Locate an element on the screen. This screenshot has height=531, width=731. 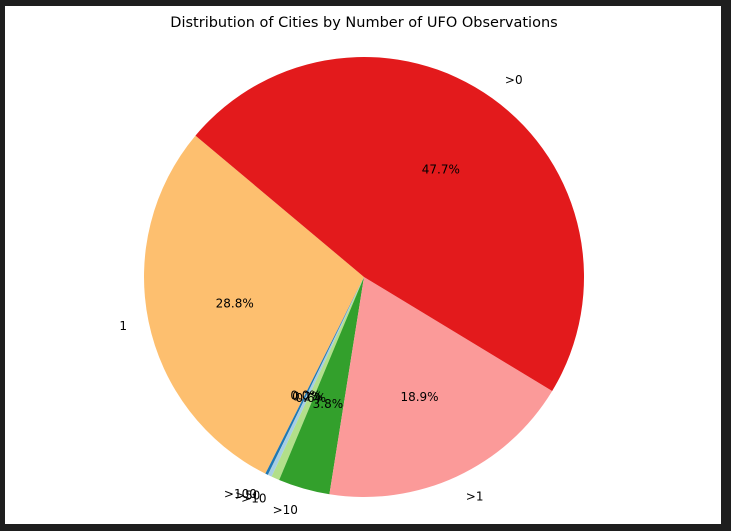
slice-category-label: >100 is located at coordinates (240, 494).